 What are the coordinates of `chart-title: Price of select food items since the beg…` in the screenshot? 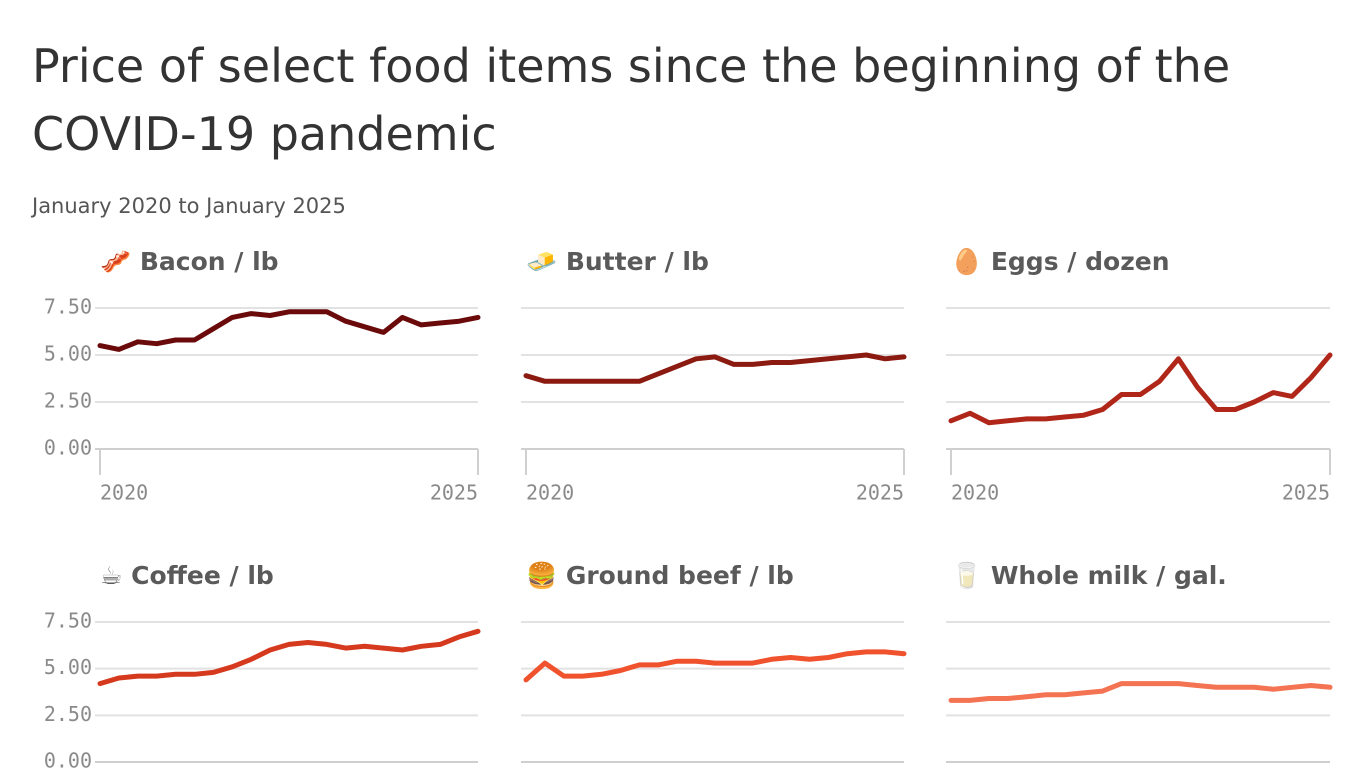 It's located at (631, 100).